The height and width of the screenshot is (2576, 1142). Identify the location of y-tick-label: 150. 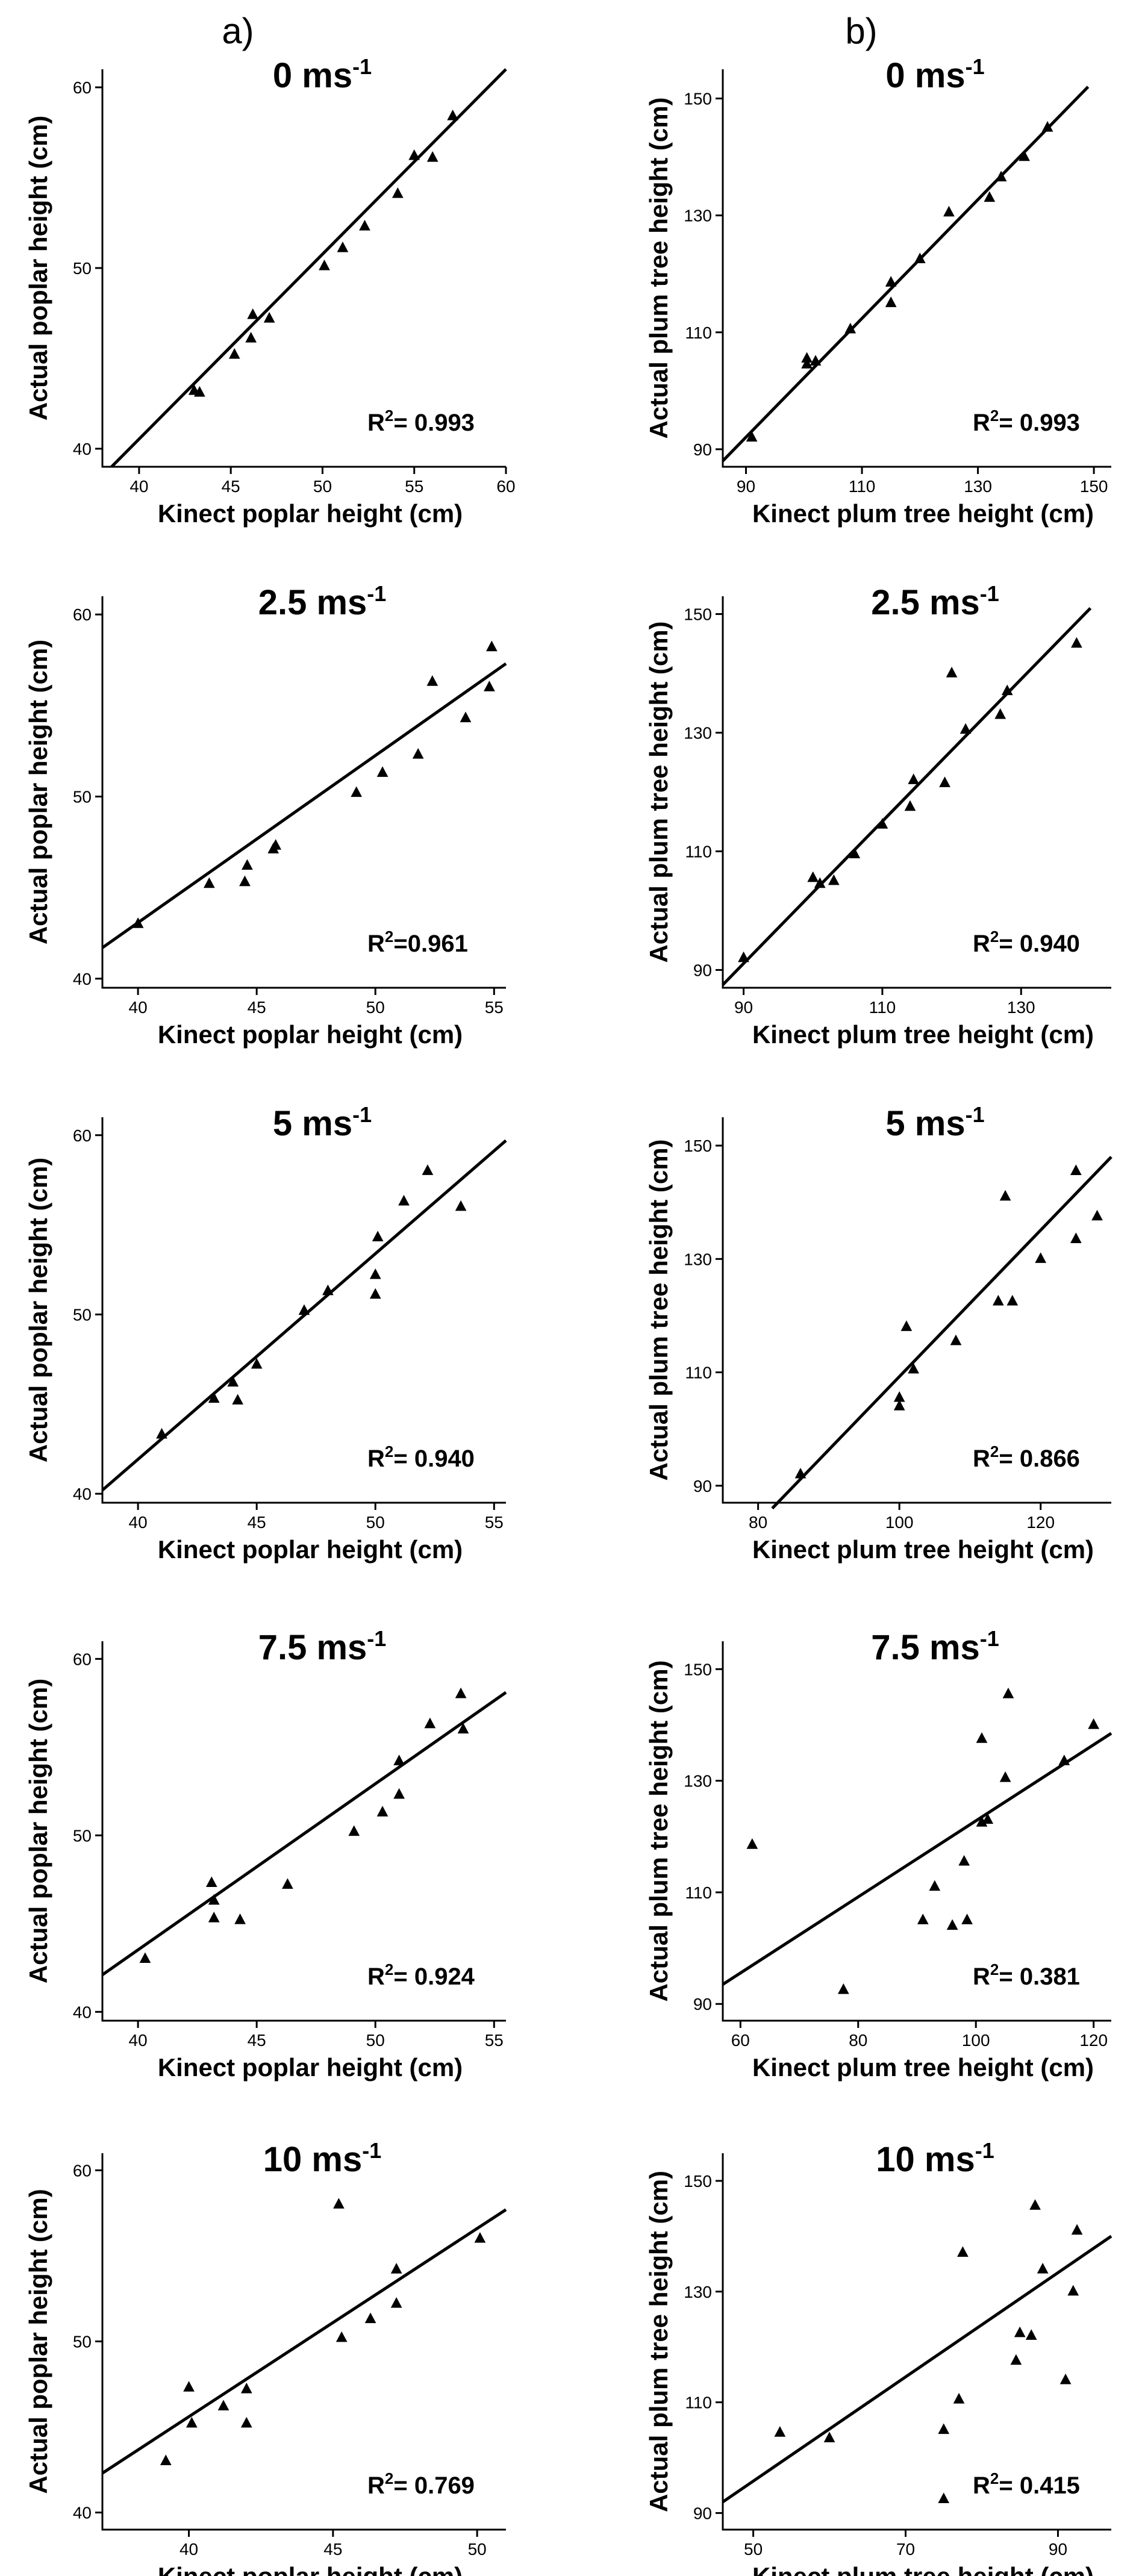
(698, 99).